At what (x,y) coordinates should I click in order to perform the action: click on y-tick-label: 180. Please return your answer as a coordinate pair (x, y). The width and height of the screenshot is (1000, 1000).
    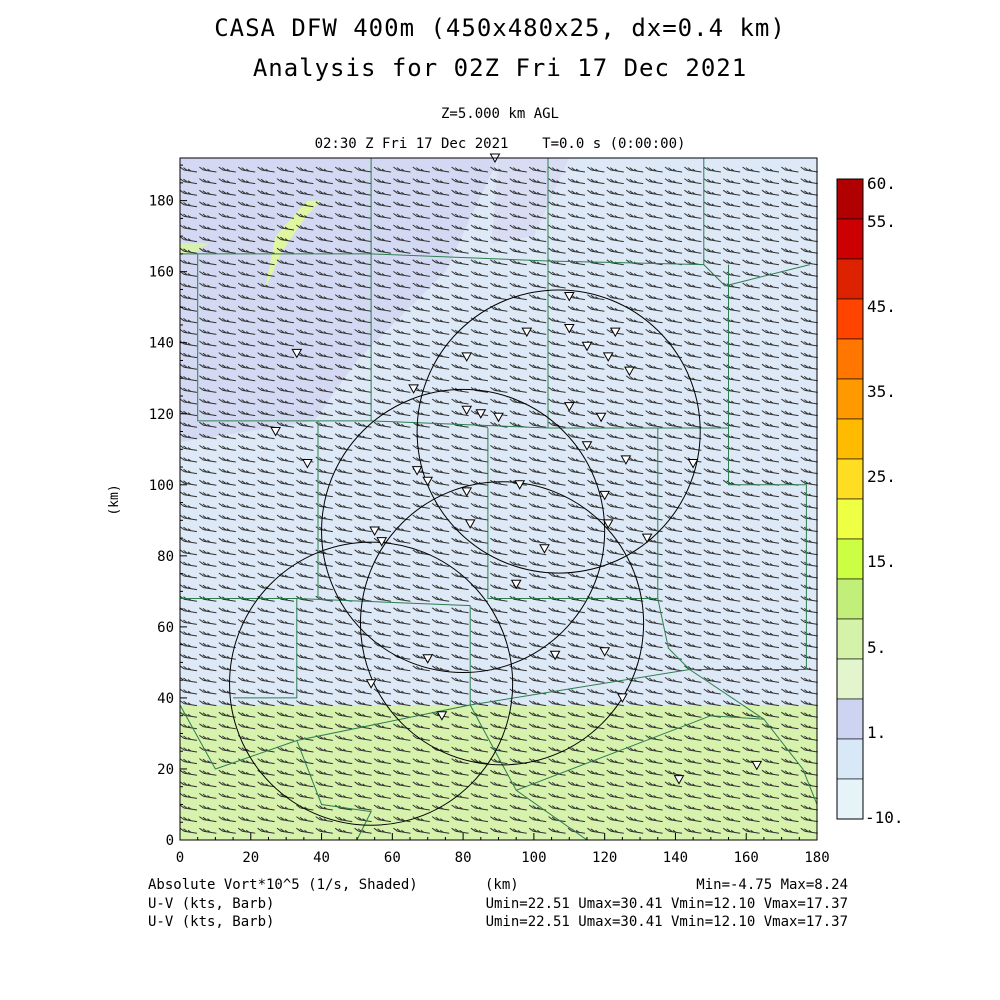
    Looking at the image, I should click on (161, 202).